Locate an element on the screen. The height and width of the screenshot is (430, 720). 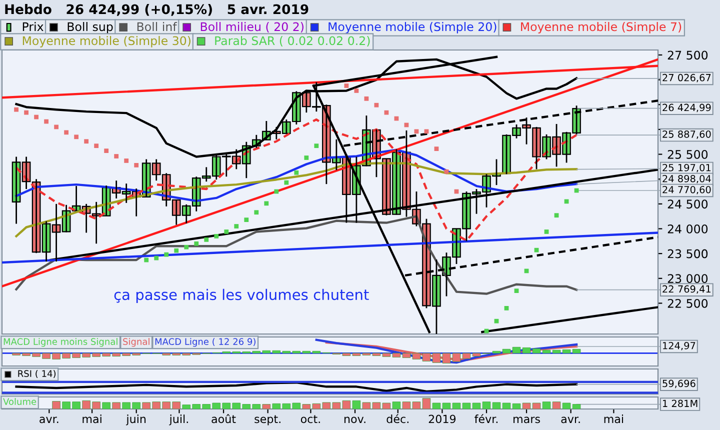
y-tick-label: 23 000 is located at coordinates (688, 279).